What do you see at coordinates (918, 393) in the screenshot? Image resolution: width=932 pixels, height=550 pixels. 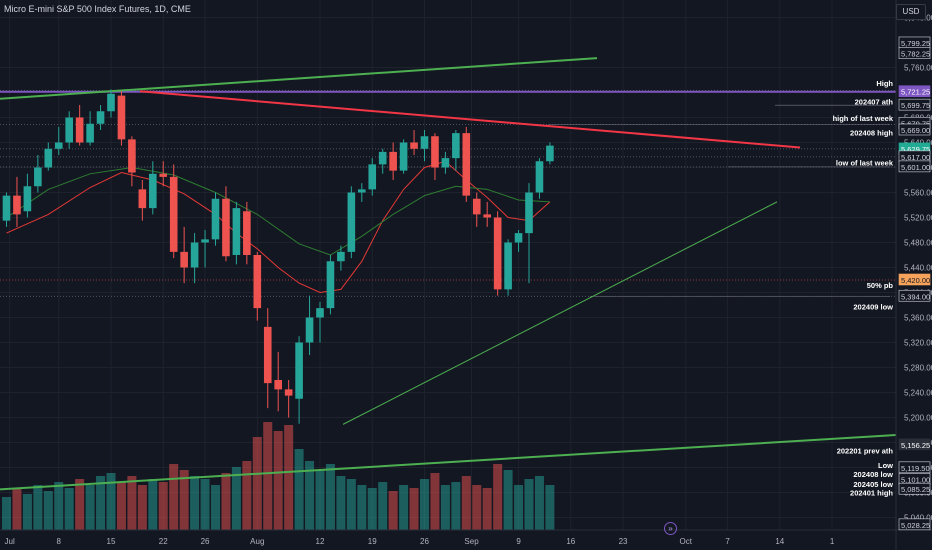 I see `y-tick-label: 5,240.00` at bounding box center [918, 393].